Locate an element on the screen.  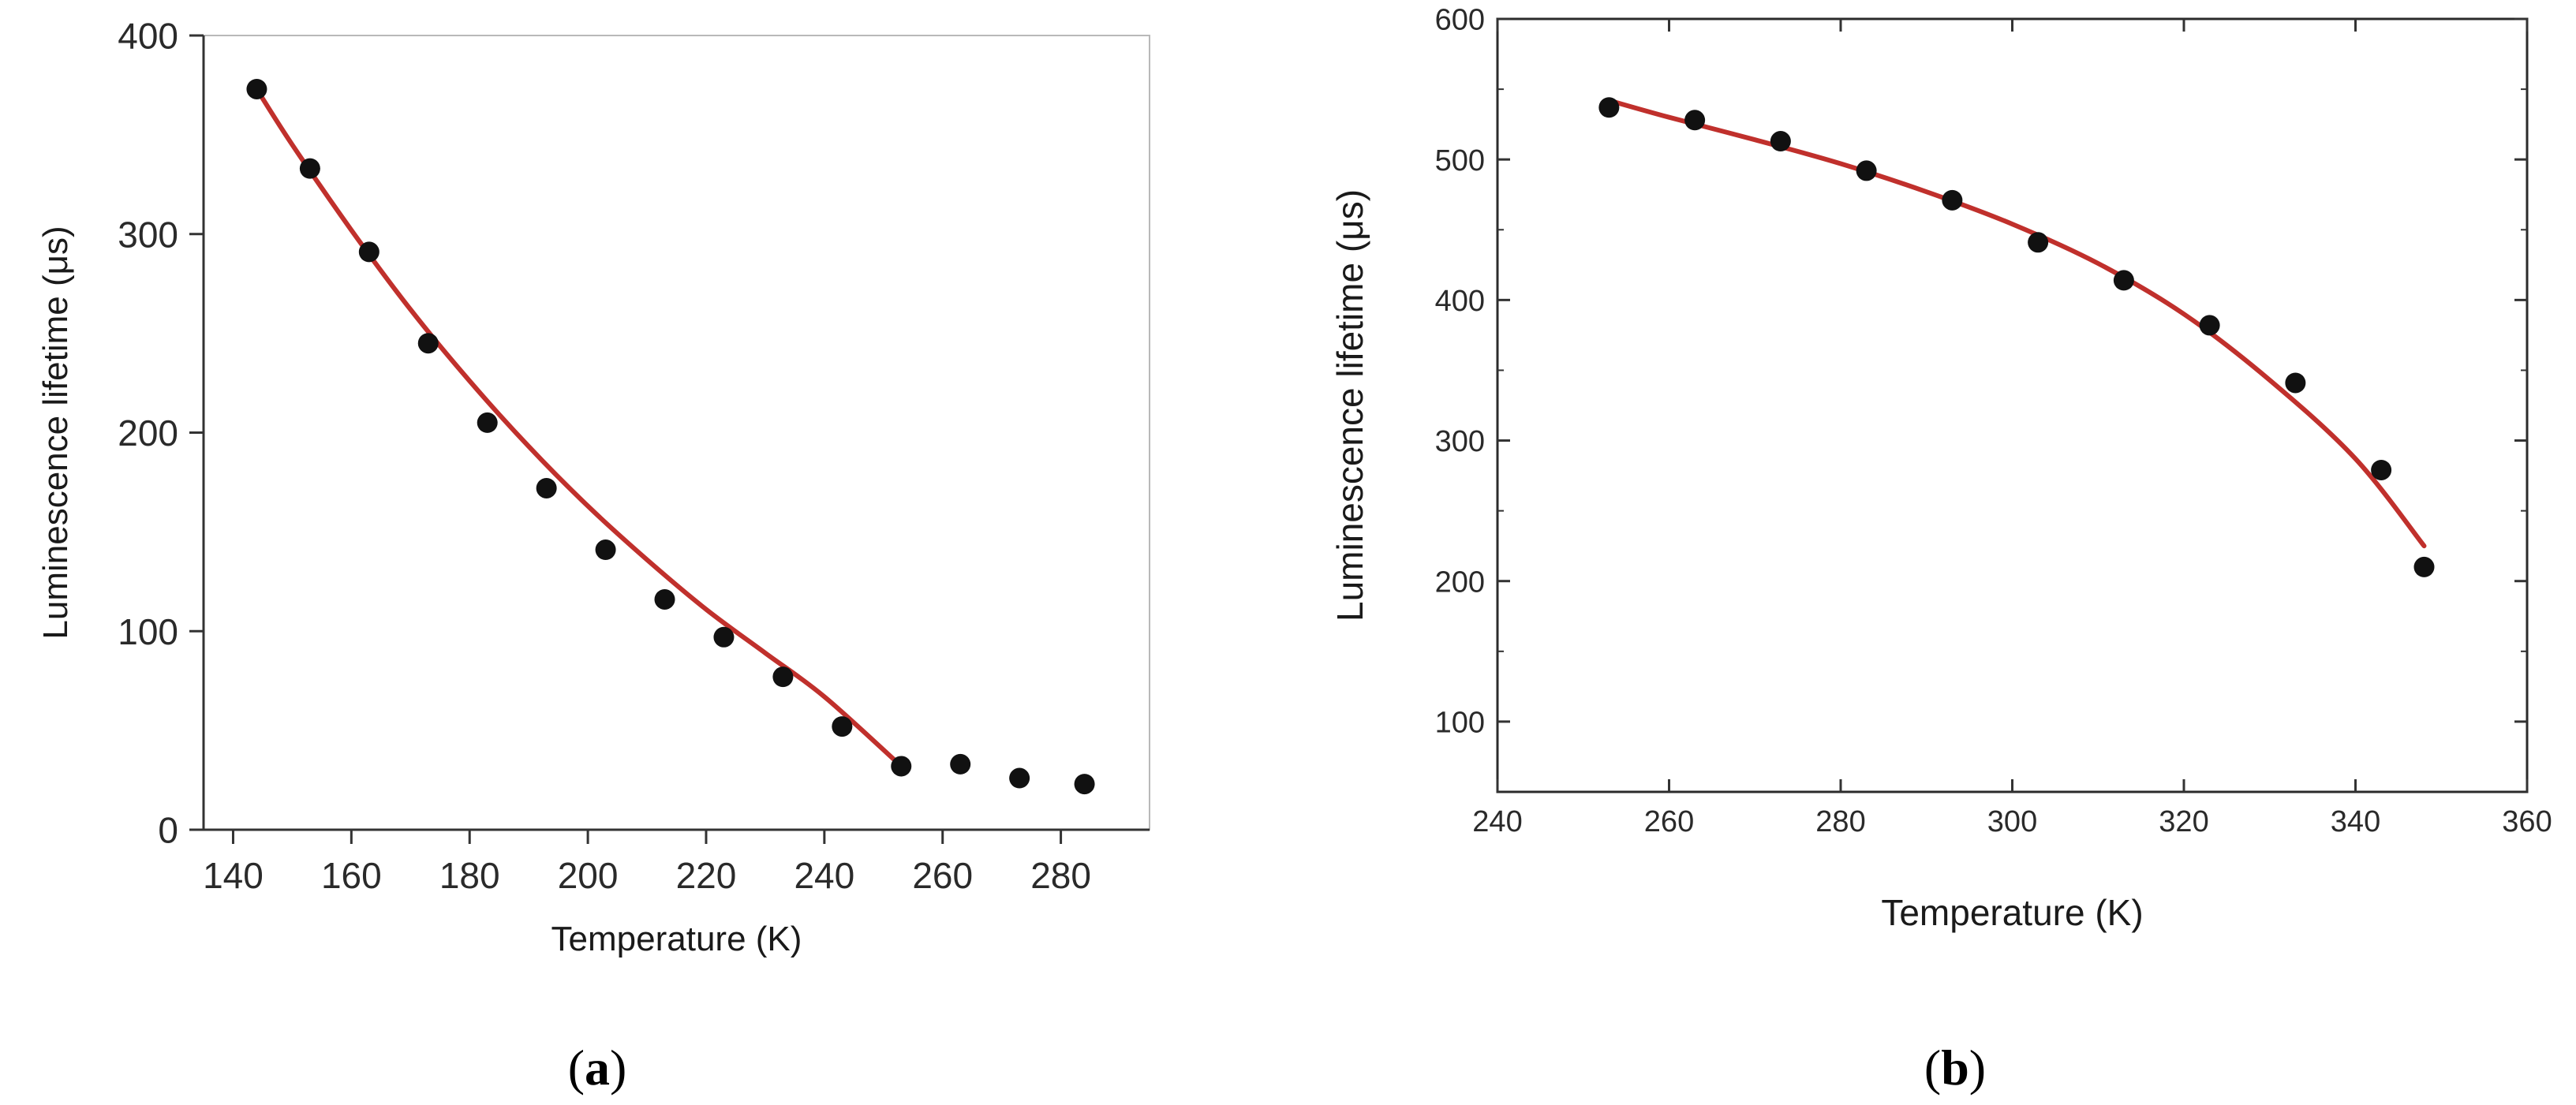
x-tick-label: 300 is located at coordinates (2012, 821).